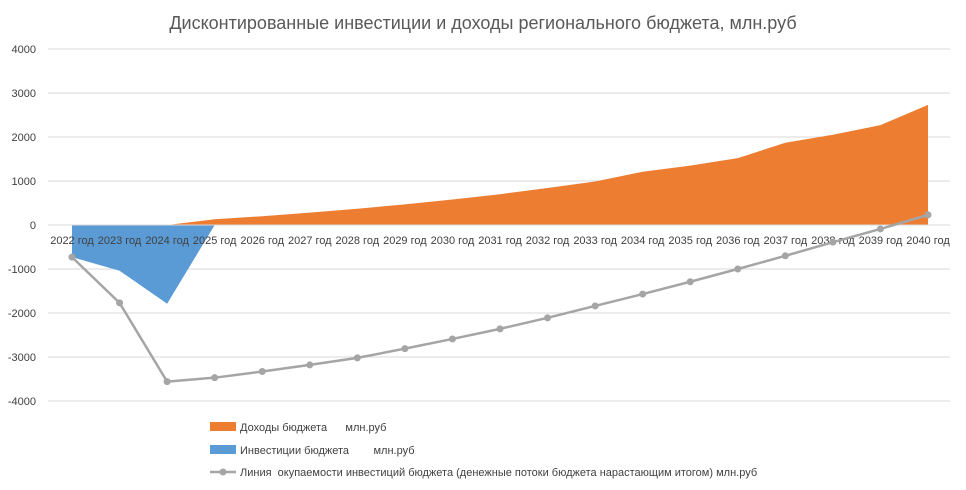 The image size is (966, 490). What do you see at coordinates (262, 241) in the screenshot?
I see `x-tick-label: 2026 год` at bounding box center [262, 241].